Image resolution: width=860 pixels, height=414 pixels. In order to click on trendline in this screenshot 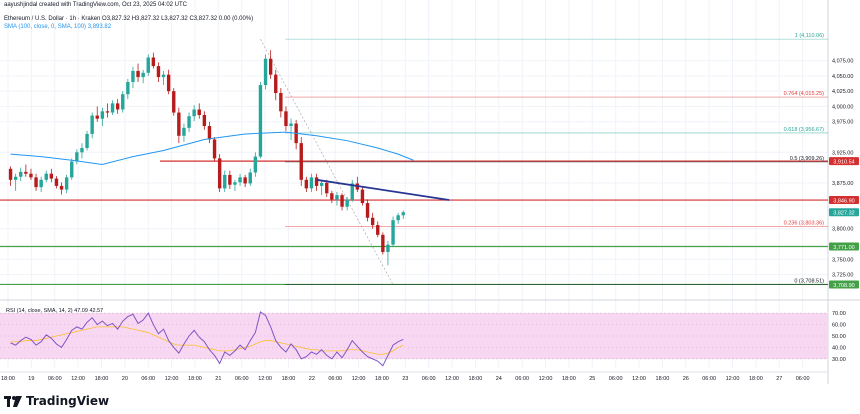, I will do `click(383, 189)`.